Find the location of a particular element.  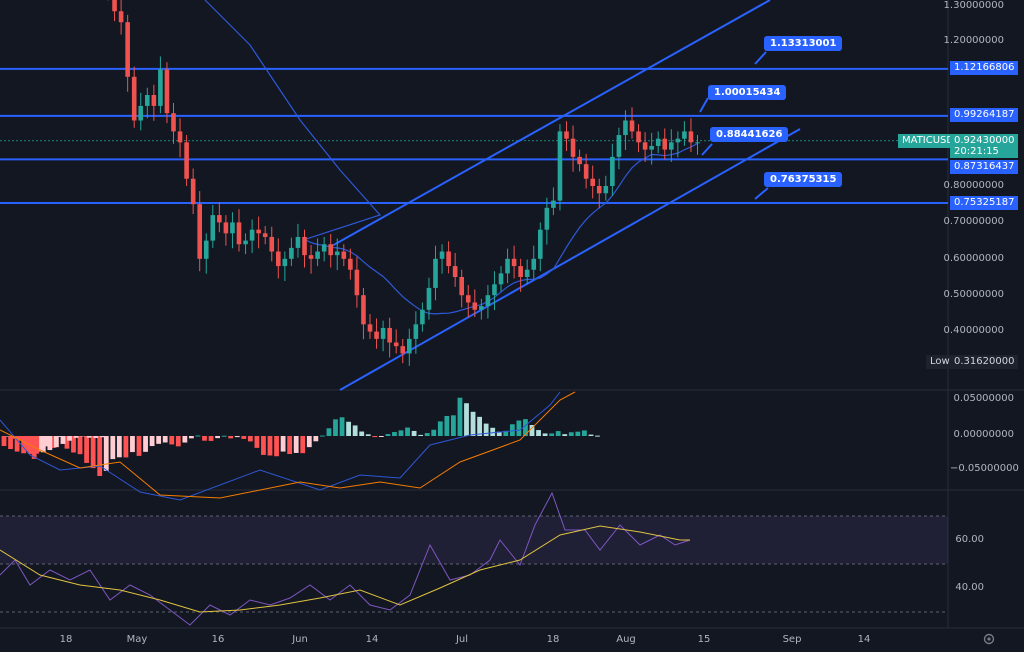

current-price: 0.92430000 is located at coordinates (984, 140).